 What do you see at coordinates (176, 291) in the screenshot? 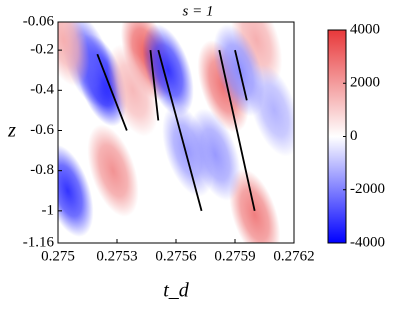
I see `x-axis-label: t_d` at bounding box center [176, 291].